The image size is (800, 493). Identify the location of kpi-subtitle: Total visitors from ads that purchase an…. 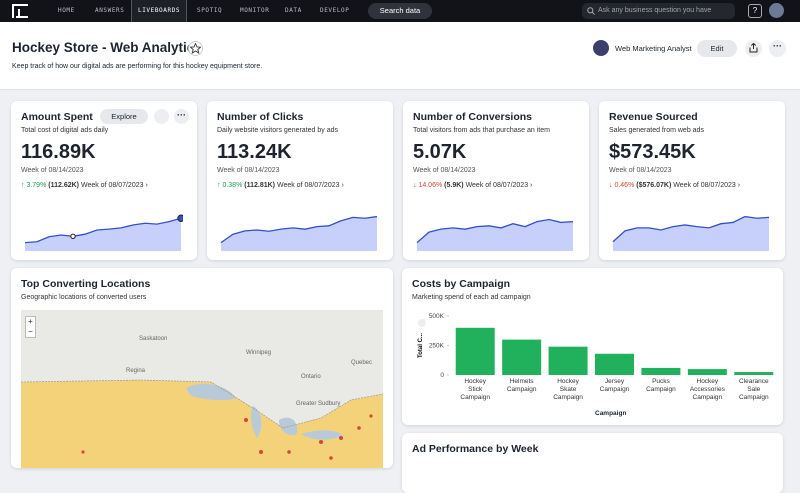
(481, 130).